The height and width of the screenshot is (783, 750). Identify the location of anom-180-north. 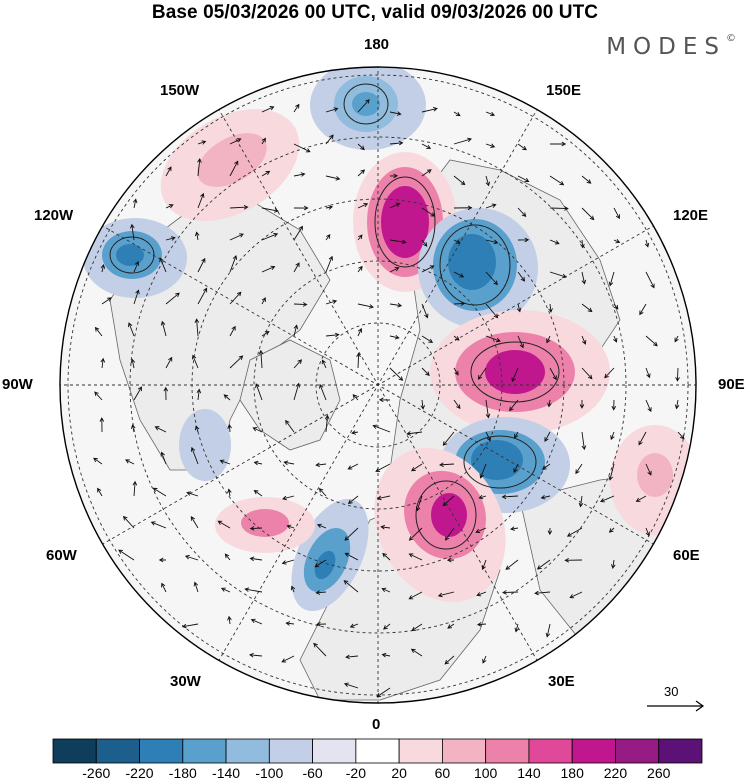
(368, 108).